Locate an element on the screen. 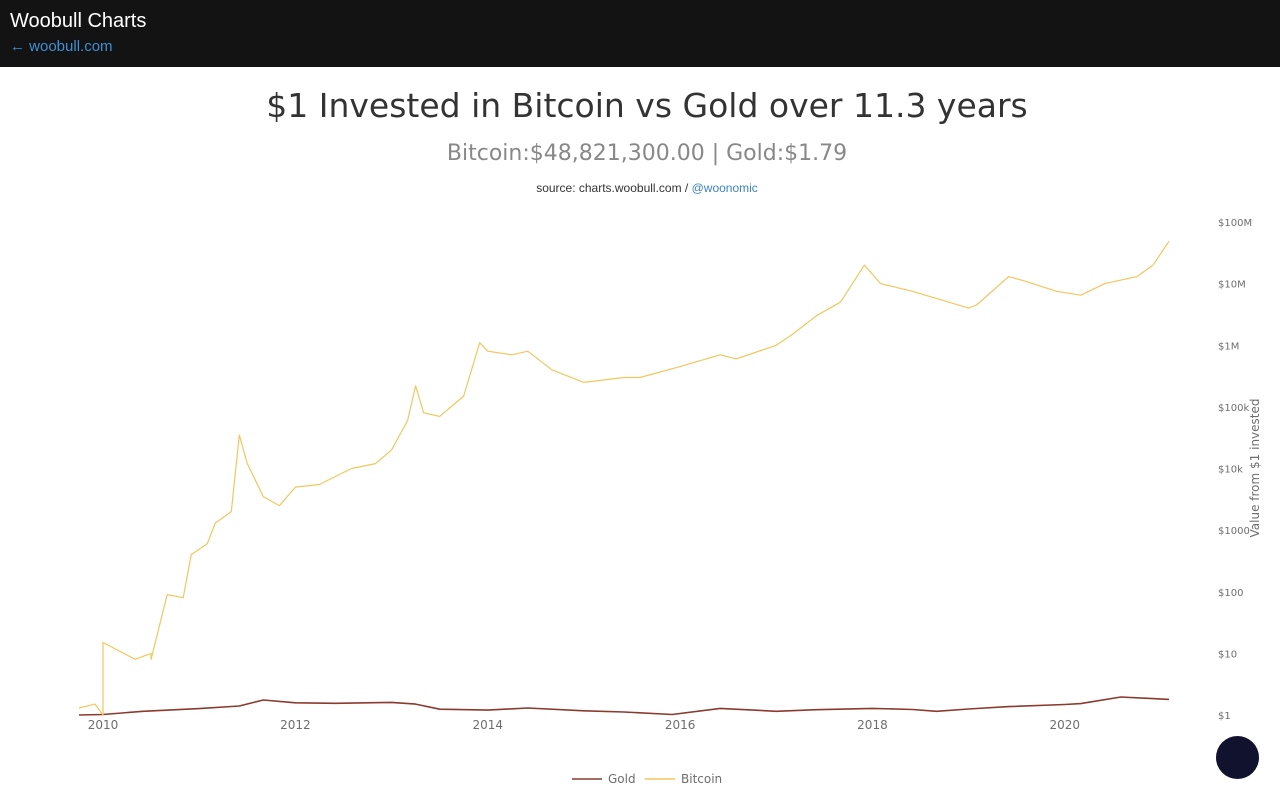  back-to-woobull-link: ← woobull.com is located at coordinates (61, 46).